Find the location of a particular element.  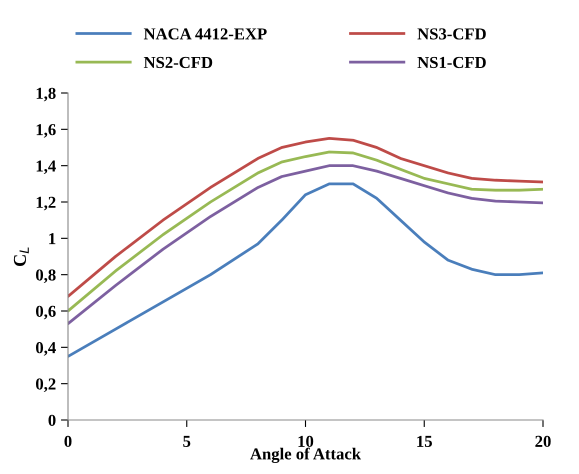

y-tick-label: 1,8 is located at coordinates (46, 95).